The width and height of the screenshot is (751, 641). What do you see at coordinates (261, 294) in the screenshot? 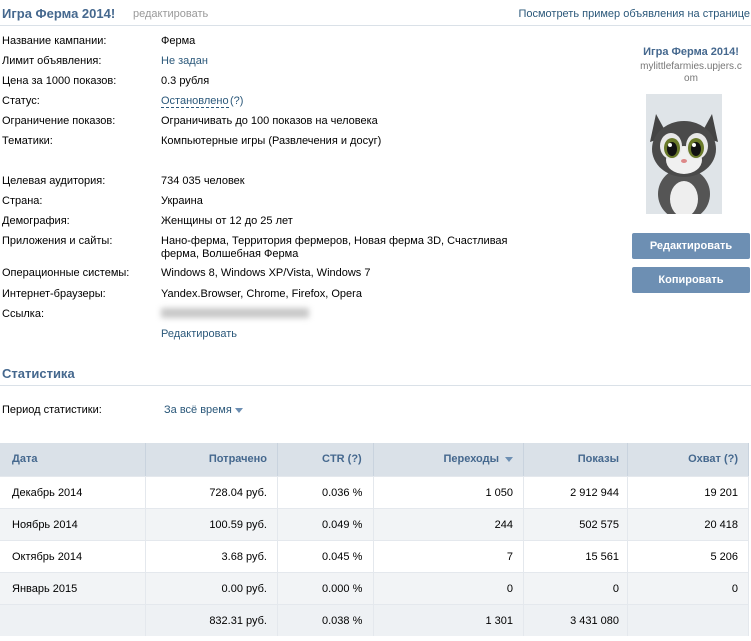
I see `field-value: Yandex.Browser, Chrome, Firefox, Opera` at bounding box center [261, 294].